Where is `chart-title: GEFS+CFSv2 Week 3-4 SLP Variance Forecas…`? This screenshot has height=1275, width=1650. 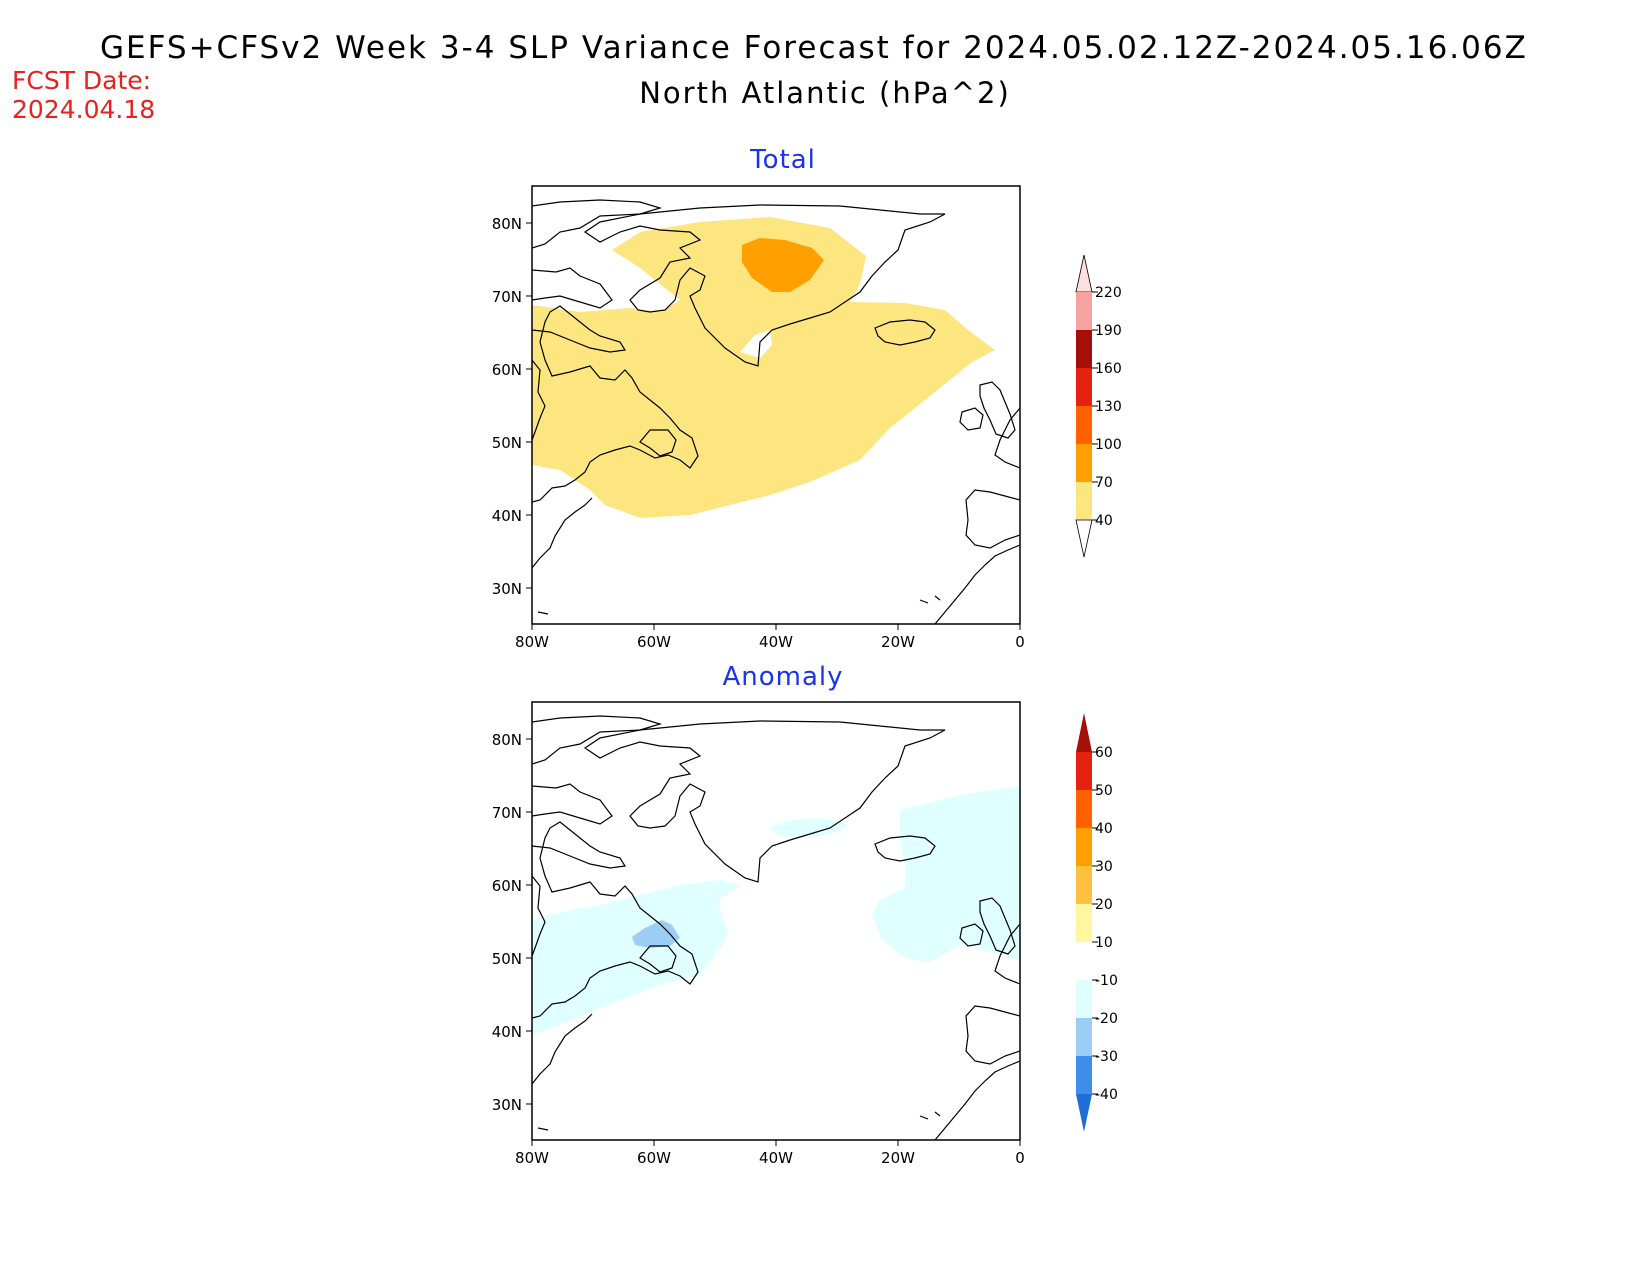
chart-title: GEFS+CFSv2 Week 3-4 SLP Variance Forecas… is located at coordinates (814, 48).